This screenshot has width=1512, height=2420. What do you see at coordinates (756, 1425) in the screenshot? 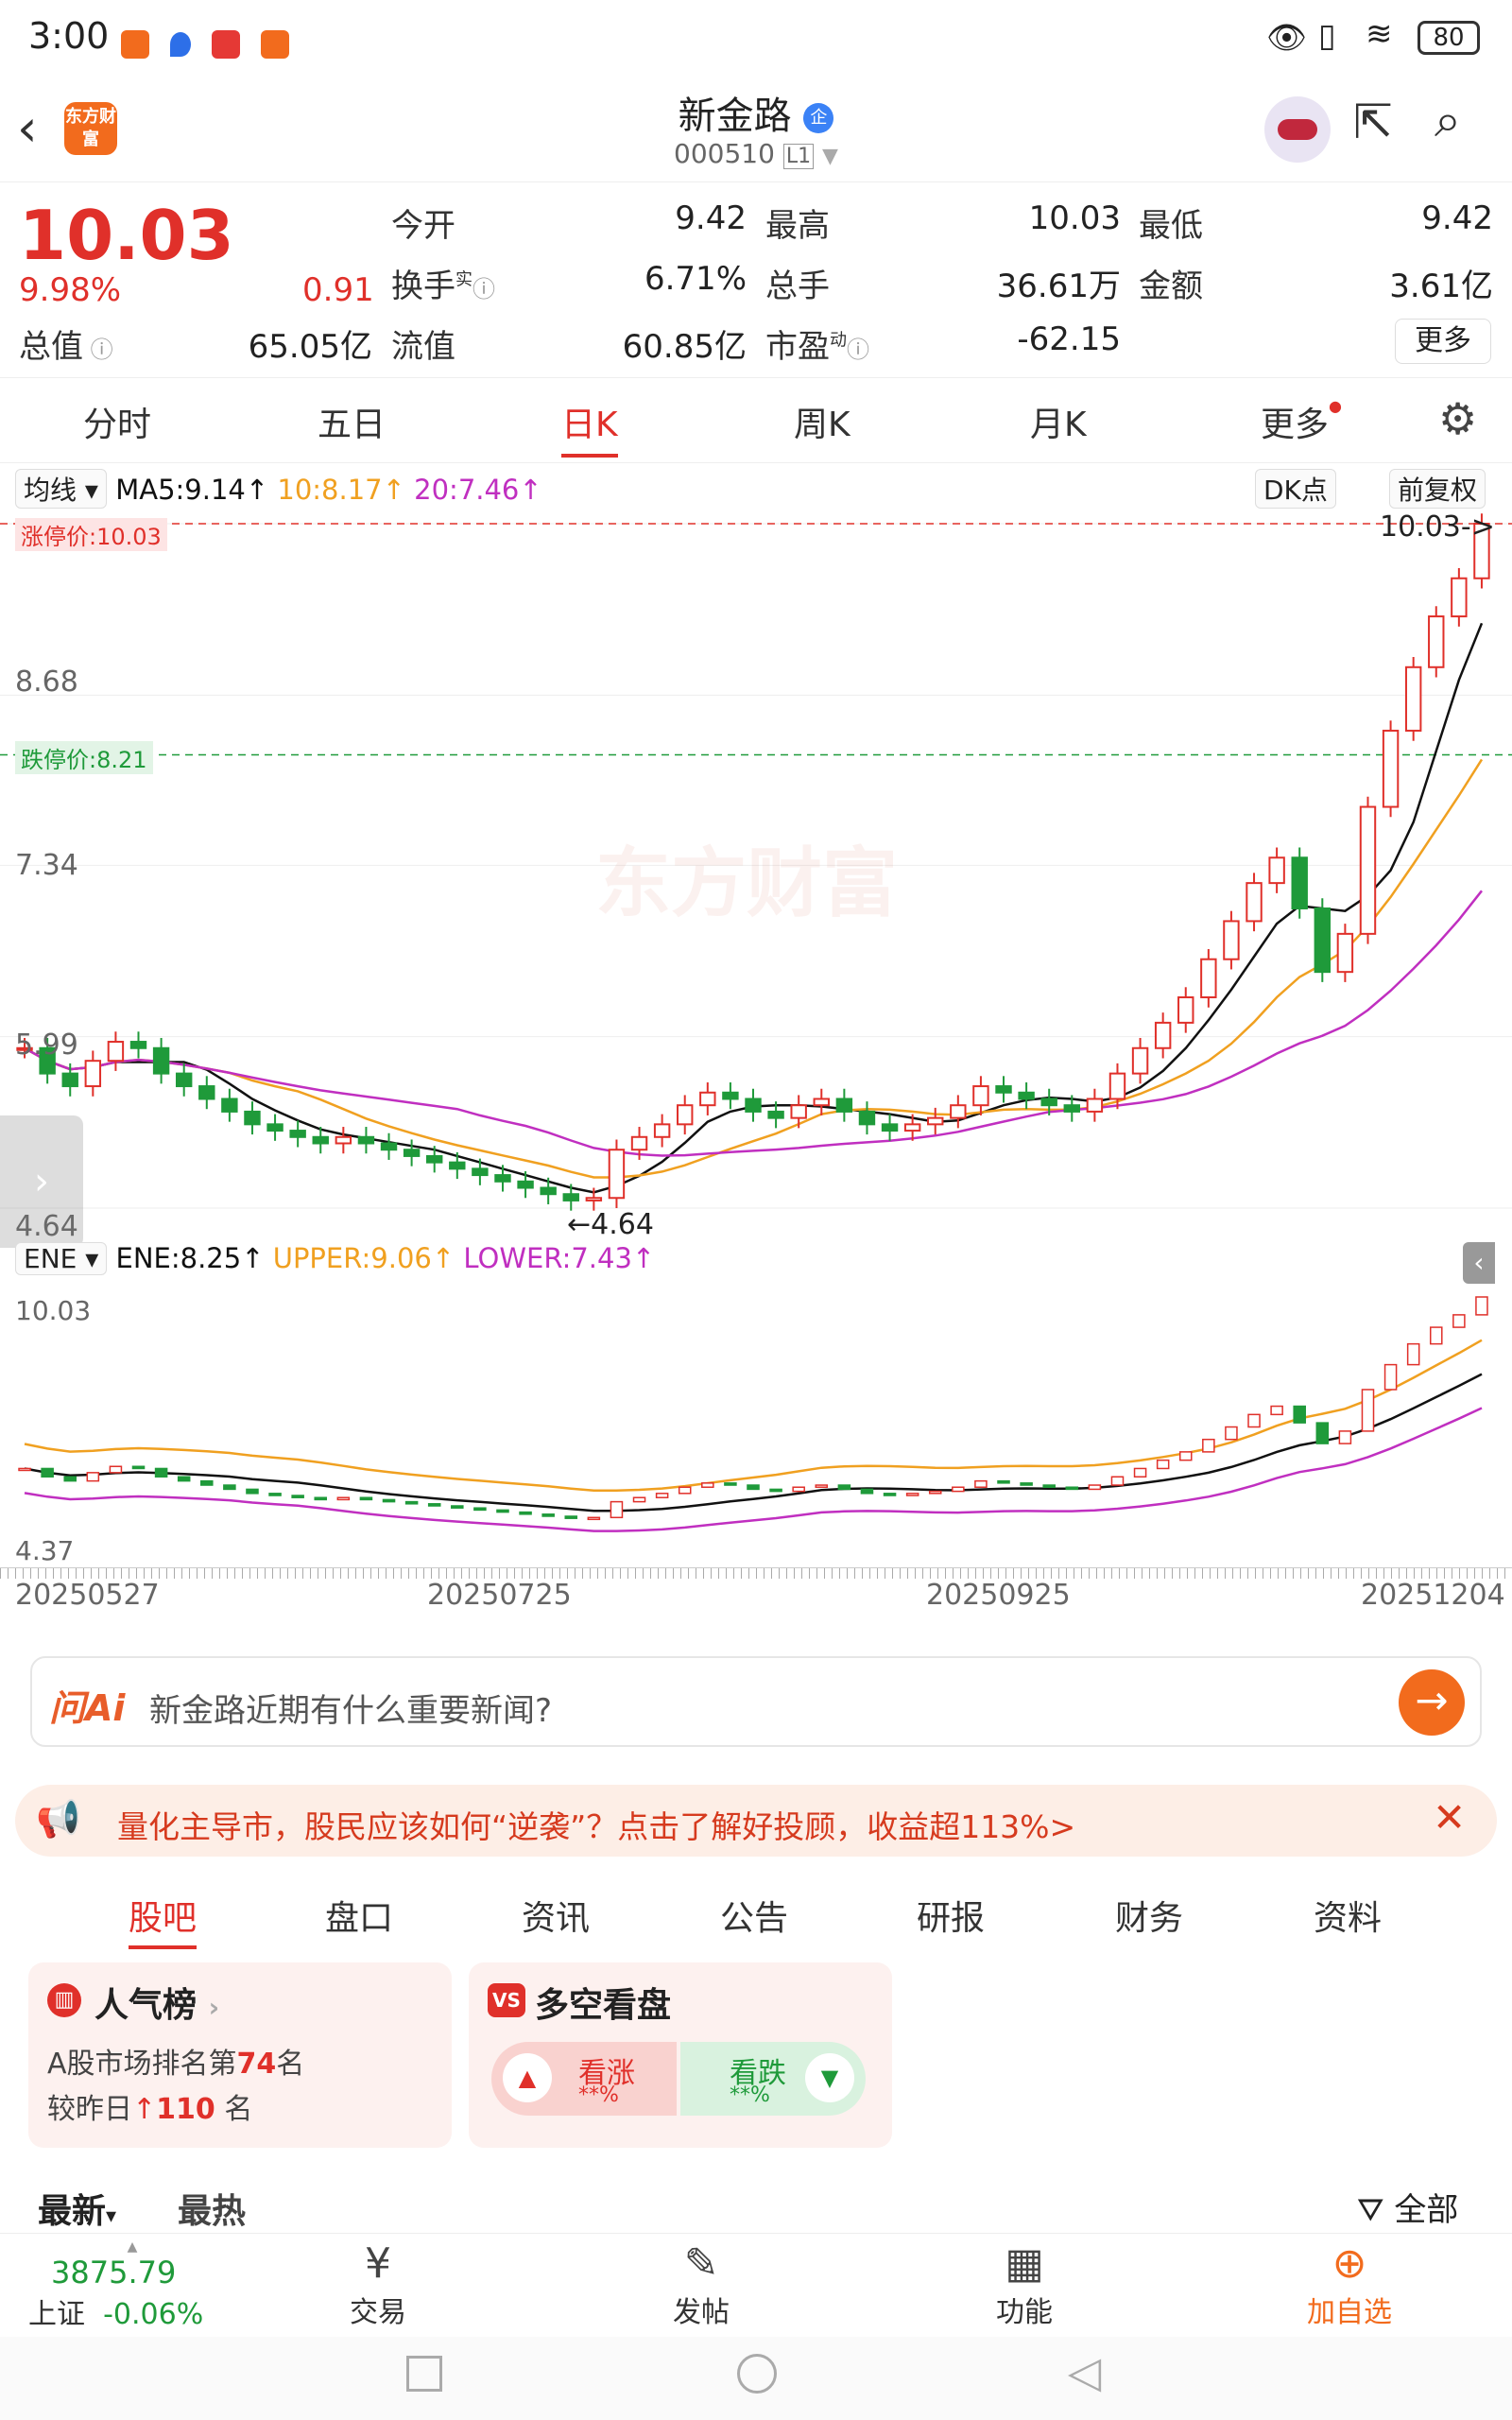
I see `ene-chart` at bounding box center [756, 1425].